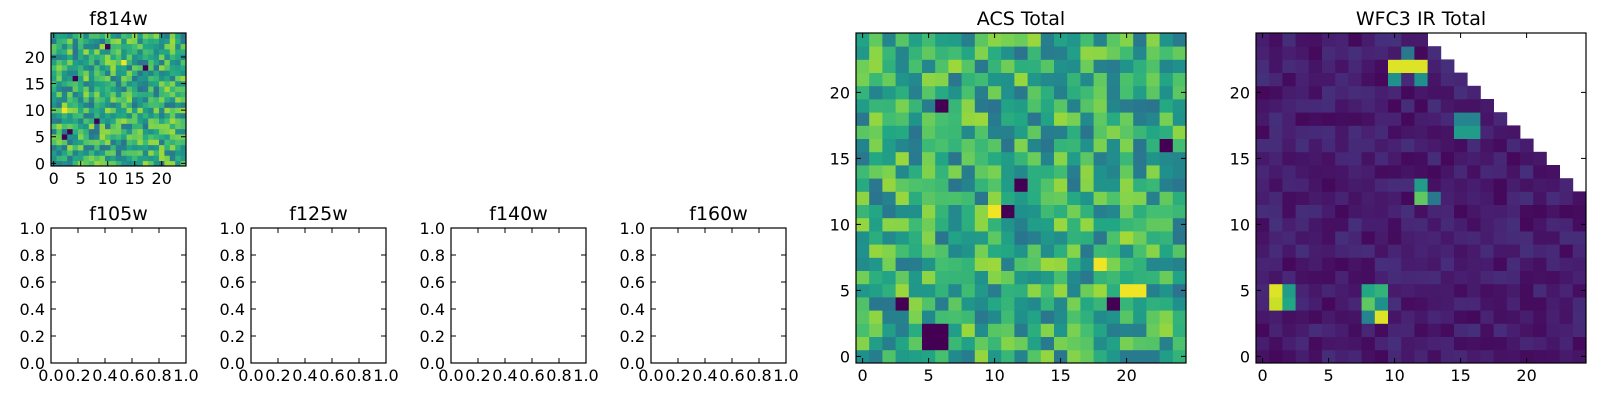  Describe the element at coordinates (232, 363) in the screenshot. I see `f125w-ytick-label: 0.0` at that location.